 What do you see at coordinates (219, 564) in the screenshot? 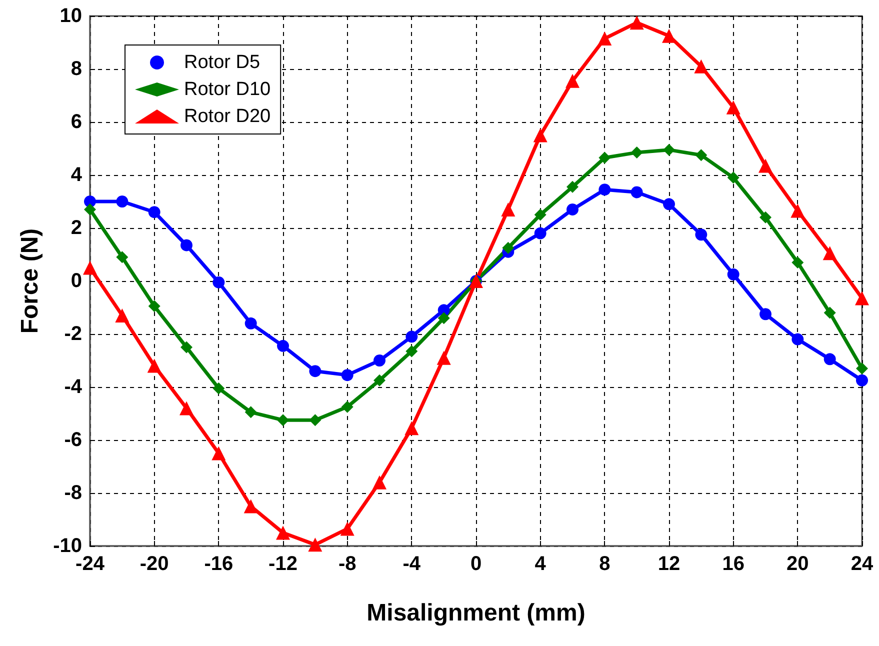
I see `x-tick-label: -16` at bounding box center [219, 564].